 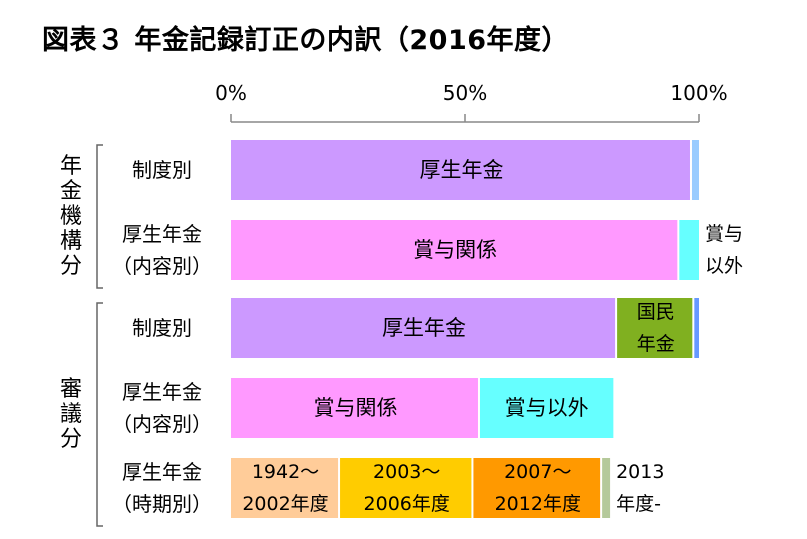 I want to click on x-axis: 0% 50% 100%, so click(x=471, y=102).